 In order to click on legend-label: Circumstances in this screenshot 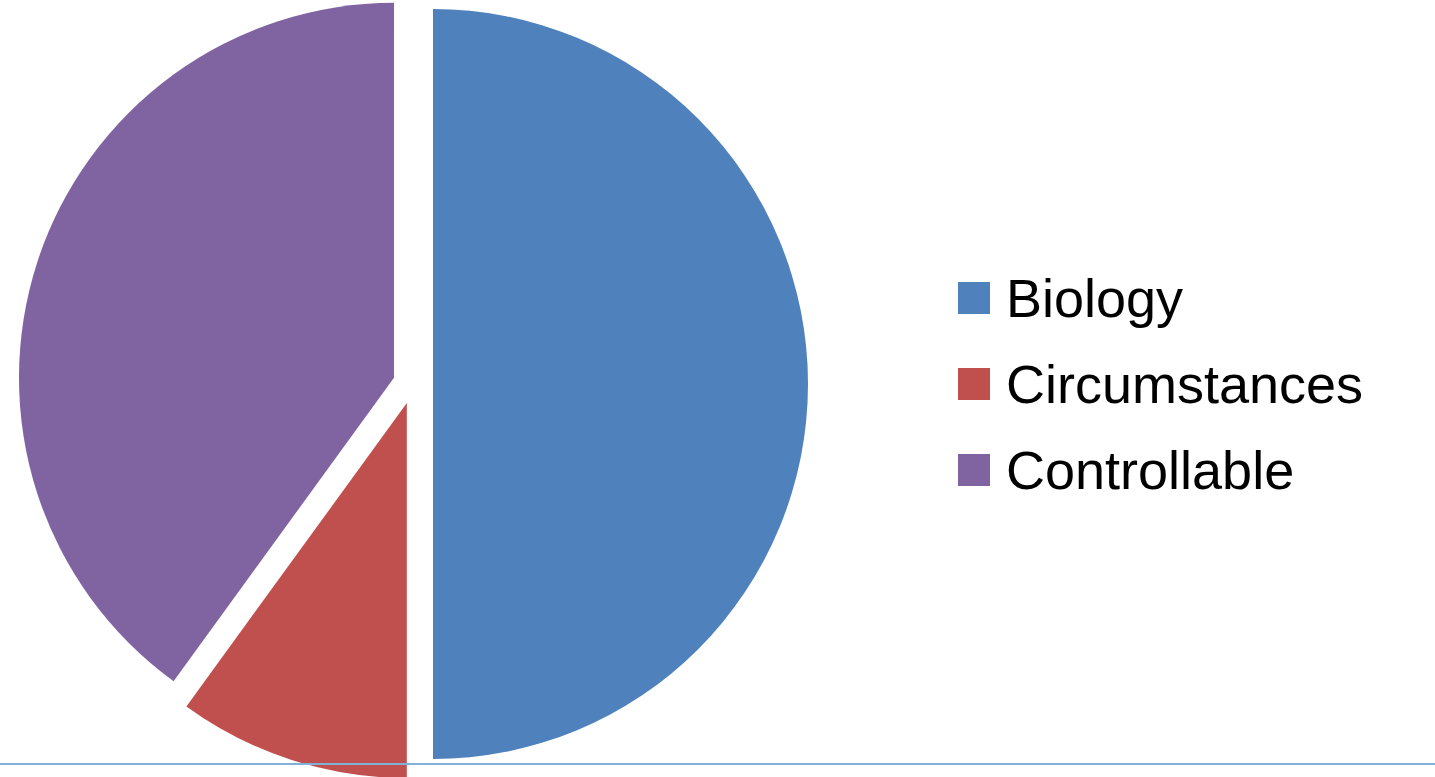, I will do `click(1185, 384)`.